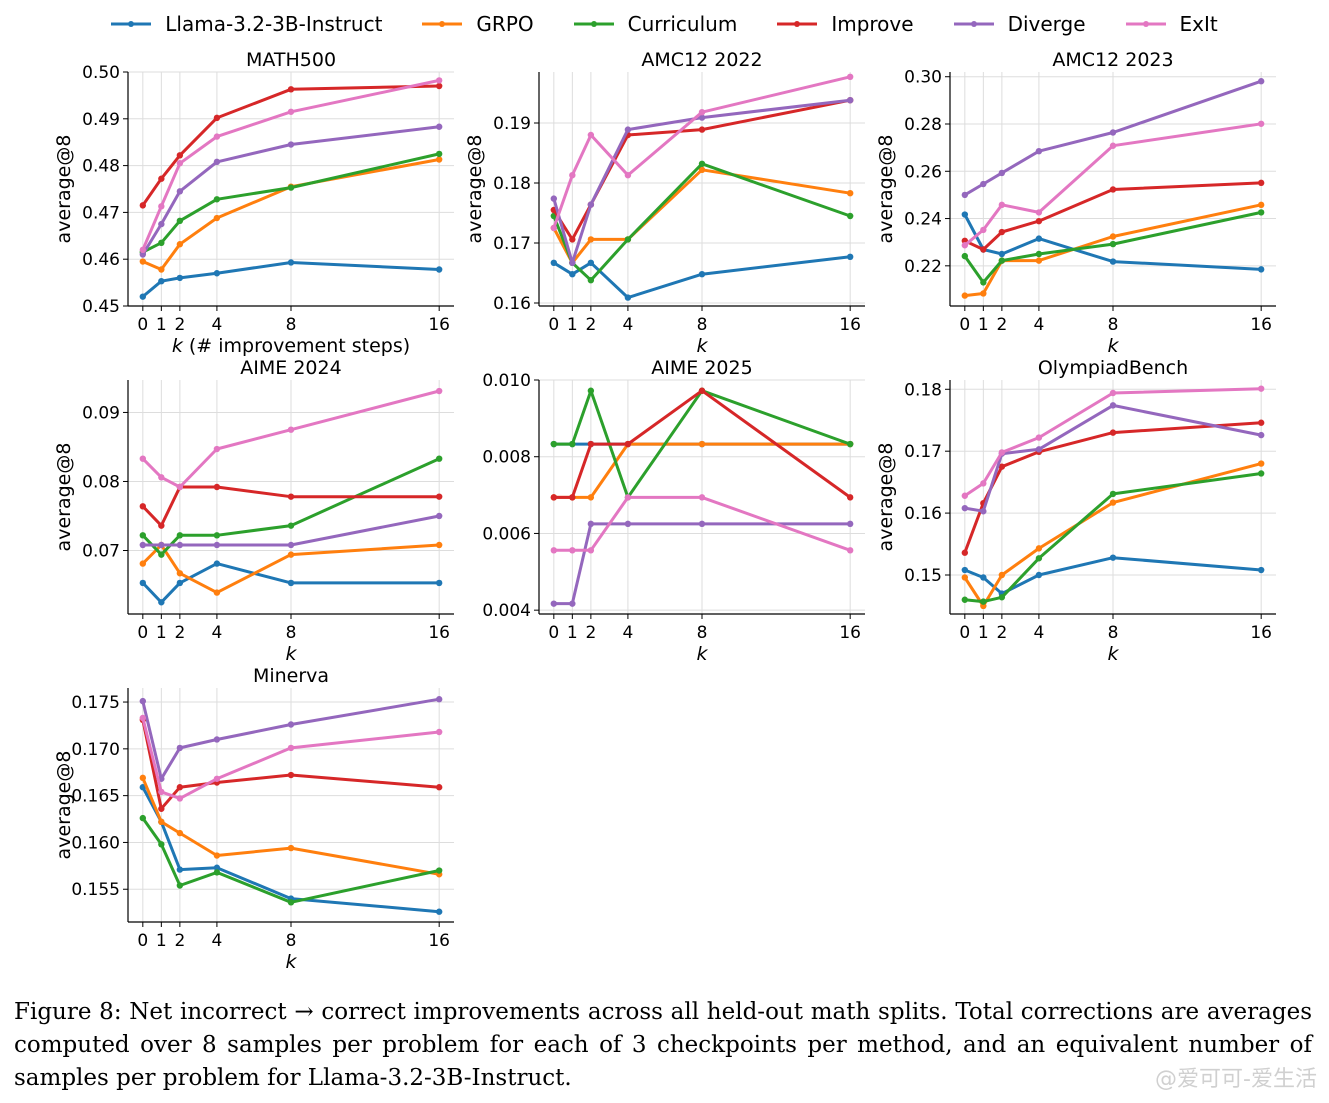 This screenshot has width=1329, height=1103. Describe the element at coordinates (701, 368) in the screenshot. I see `chart-title: AIME 2025` at that location.